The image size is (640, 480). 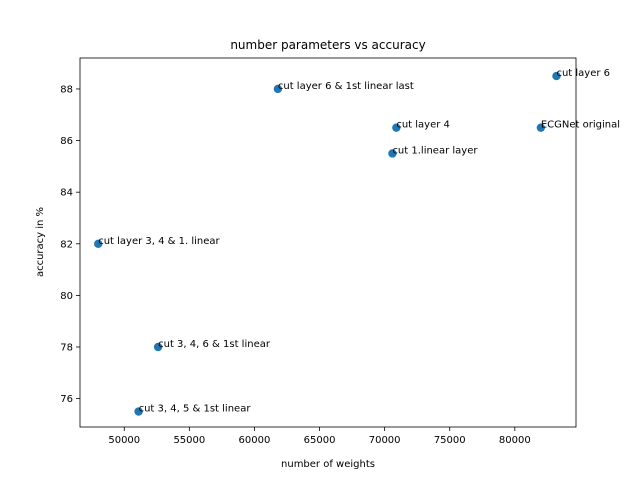 I want to click on x-tick-label: 65000, so click(x=320, y=440).